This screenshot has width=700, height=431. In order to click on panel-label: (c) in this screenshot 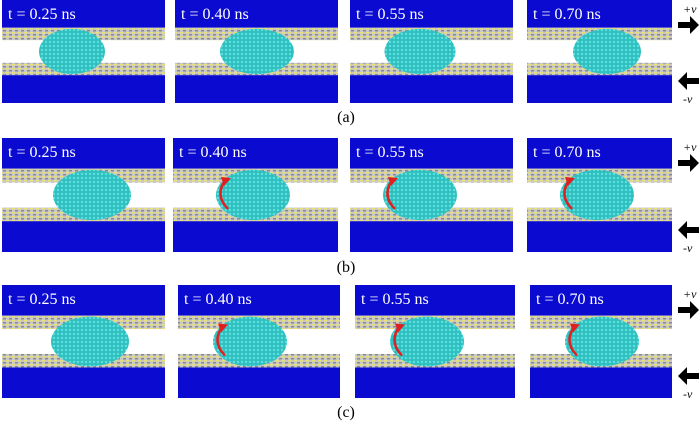, I will do `click(346, 412)`.